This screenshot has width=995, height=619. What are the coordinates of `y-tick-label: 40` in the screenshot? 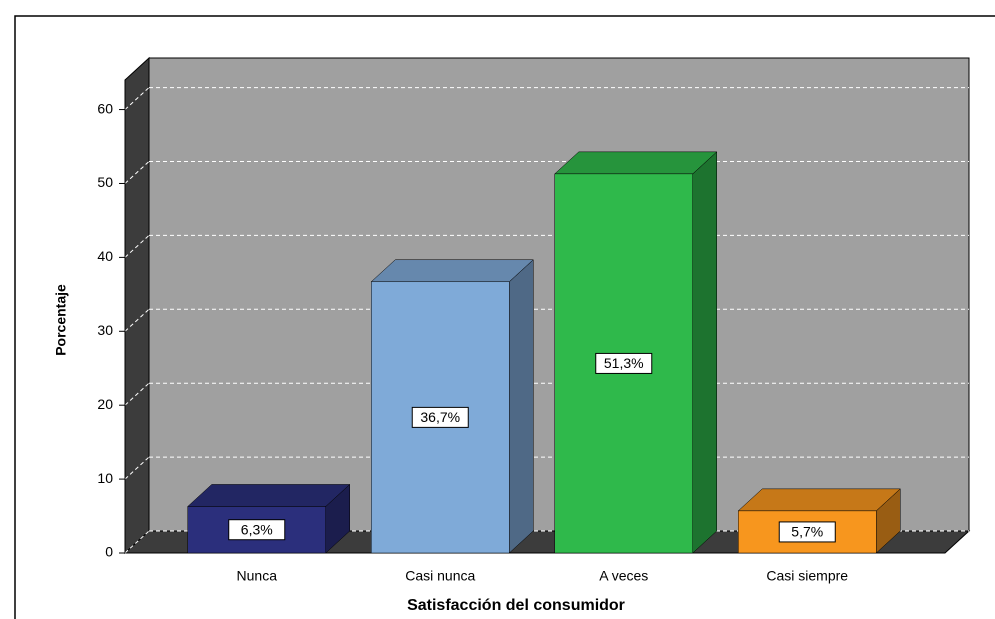 It's located at (105, 256).